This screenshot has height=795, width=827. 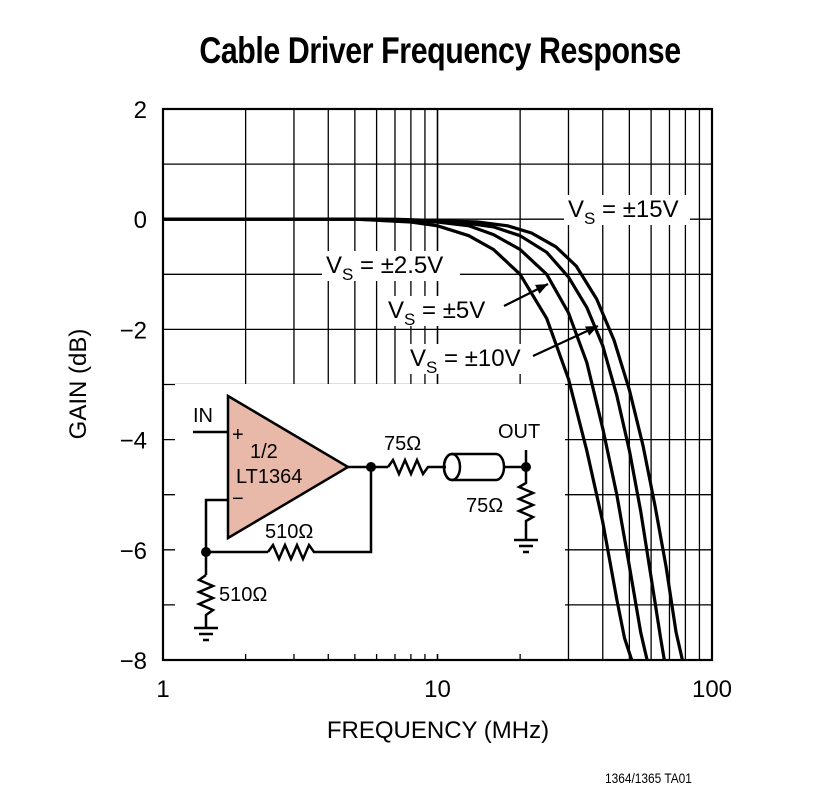 I want to click on feedback-wire-right, so click(x=345, y=510).